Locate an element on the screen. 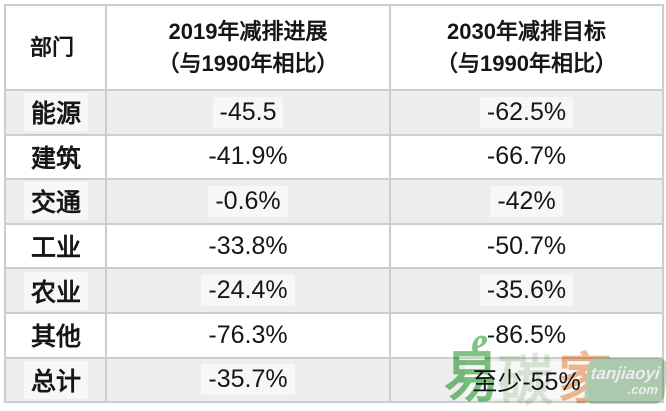 The height and width of the screenshot is (411, 666). row-value: -24.4% is located at coordinates (248, 290).